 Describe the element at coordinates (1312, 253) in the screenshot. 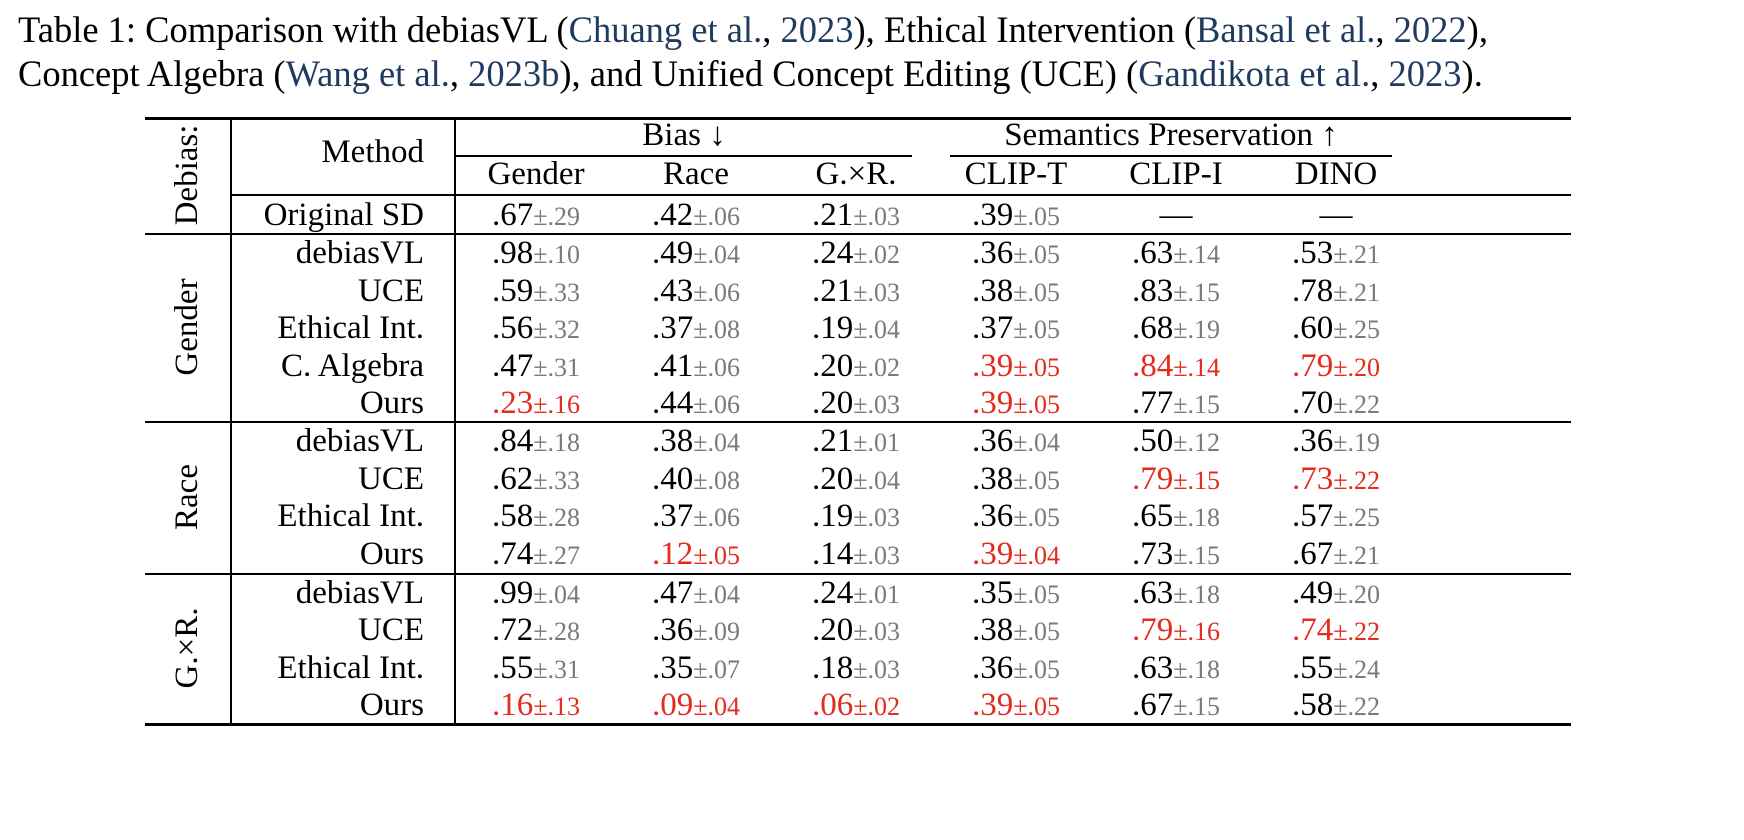

I see `cell-mean: .53` at that location.